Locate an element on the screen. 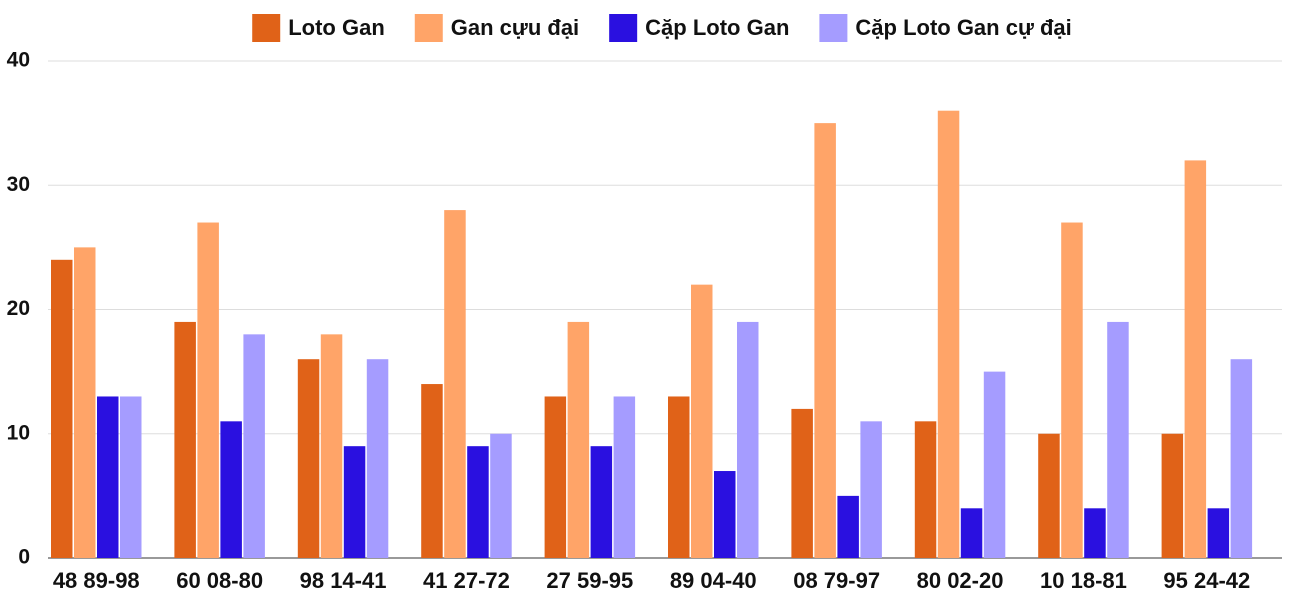 The image size is (1300, 600). legend-label: Cặp Loto Gan is located at coordinates (717, 27).